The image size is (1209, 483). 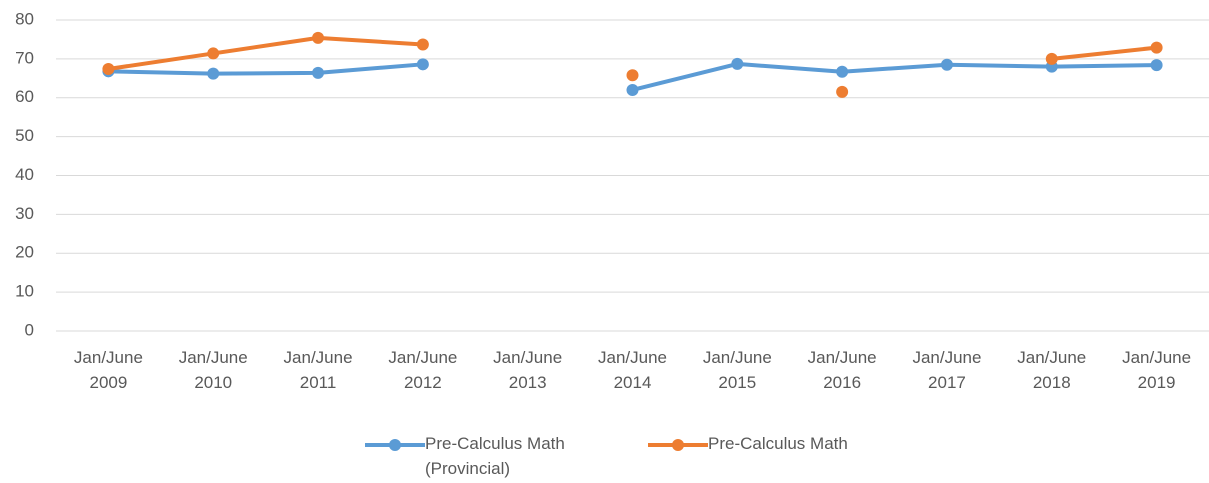 I want to click on x-tick-label: Jan/June 2010, so click(x=213, y=370).